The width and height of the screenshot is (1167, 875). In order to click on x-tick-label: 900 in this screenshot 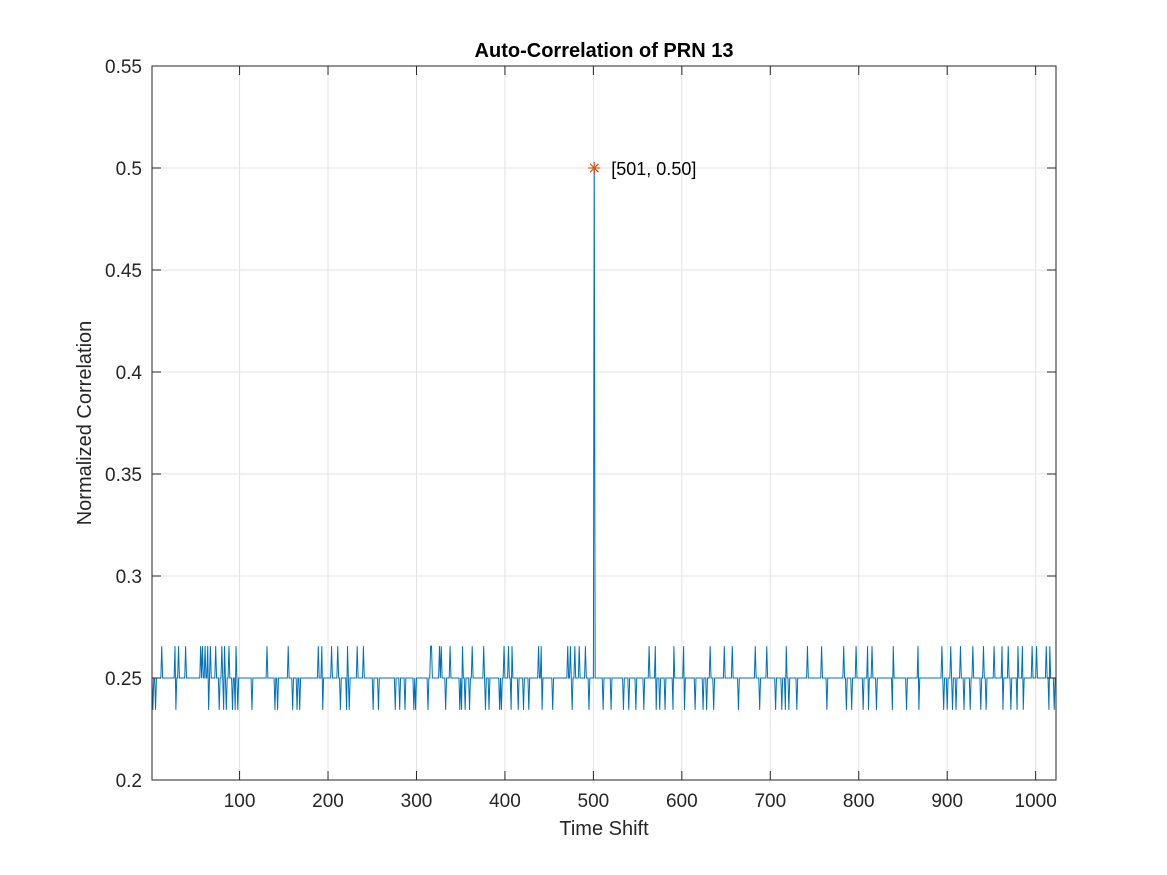, I will do `click(947, 801)`.